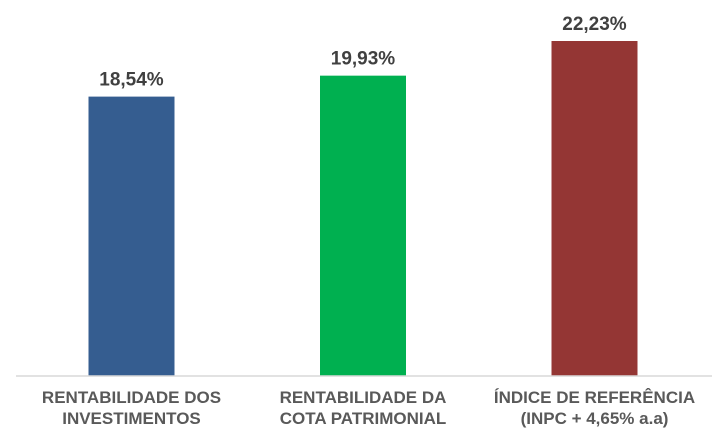 Image resolution: width=727 pixels, height=446 pixels. What do you see at coordinates (131, 80) in the screenshot?
I see `value-label-1: 18,54%` at bounding box center [131, 80].